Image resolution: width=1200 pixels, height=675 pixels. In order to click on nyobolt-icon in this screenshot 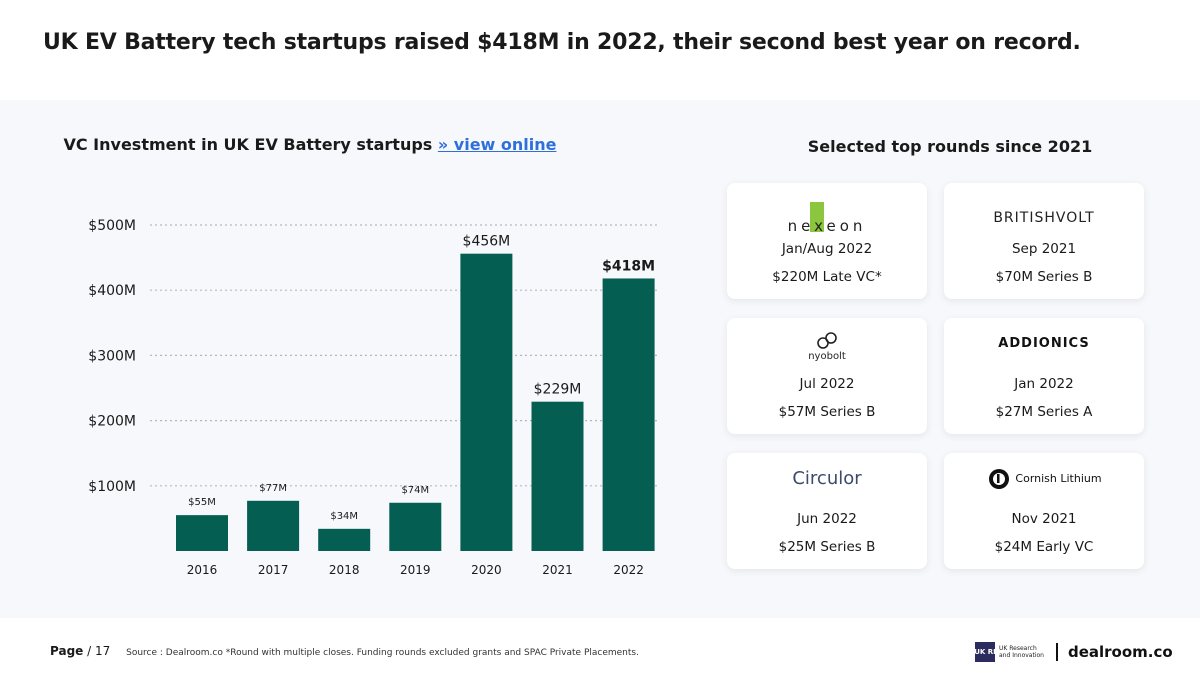, I will do `click(827, 340)`.